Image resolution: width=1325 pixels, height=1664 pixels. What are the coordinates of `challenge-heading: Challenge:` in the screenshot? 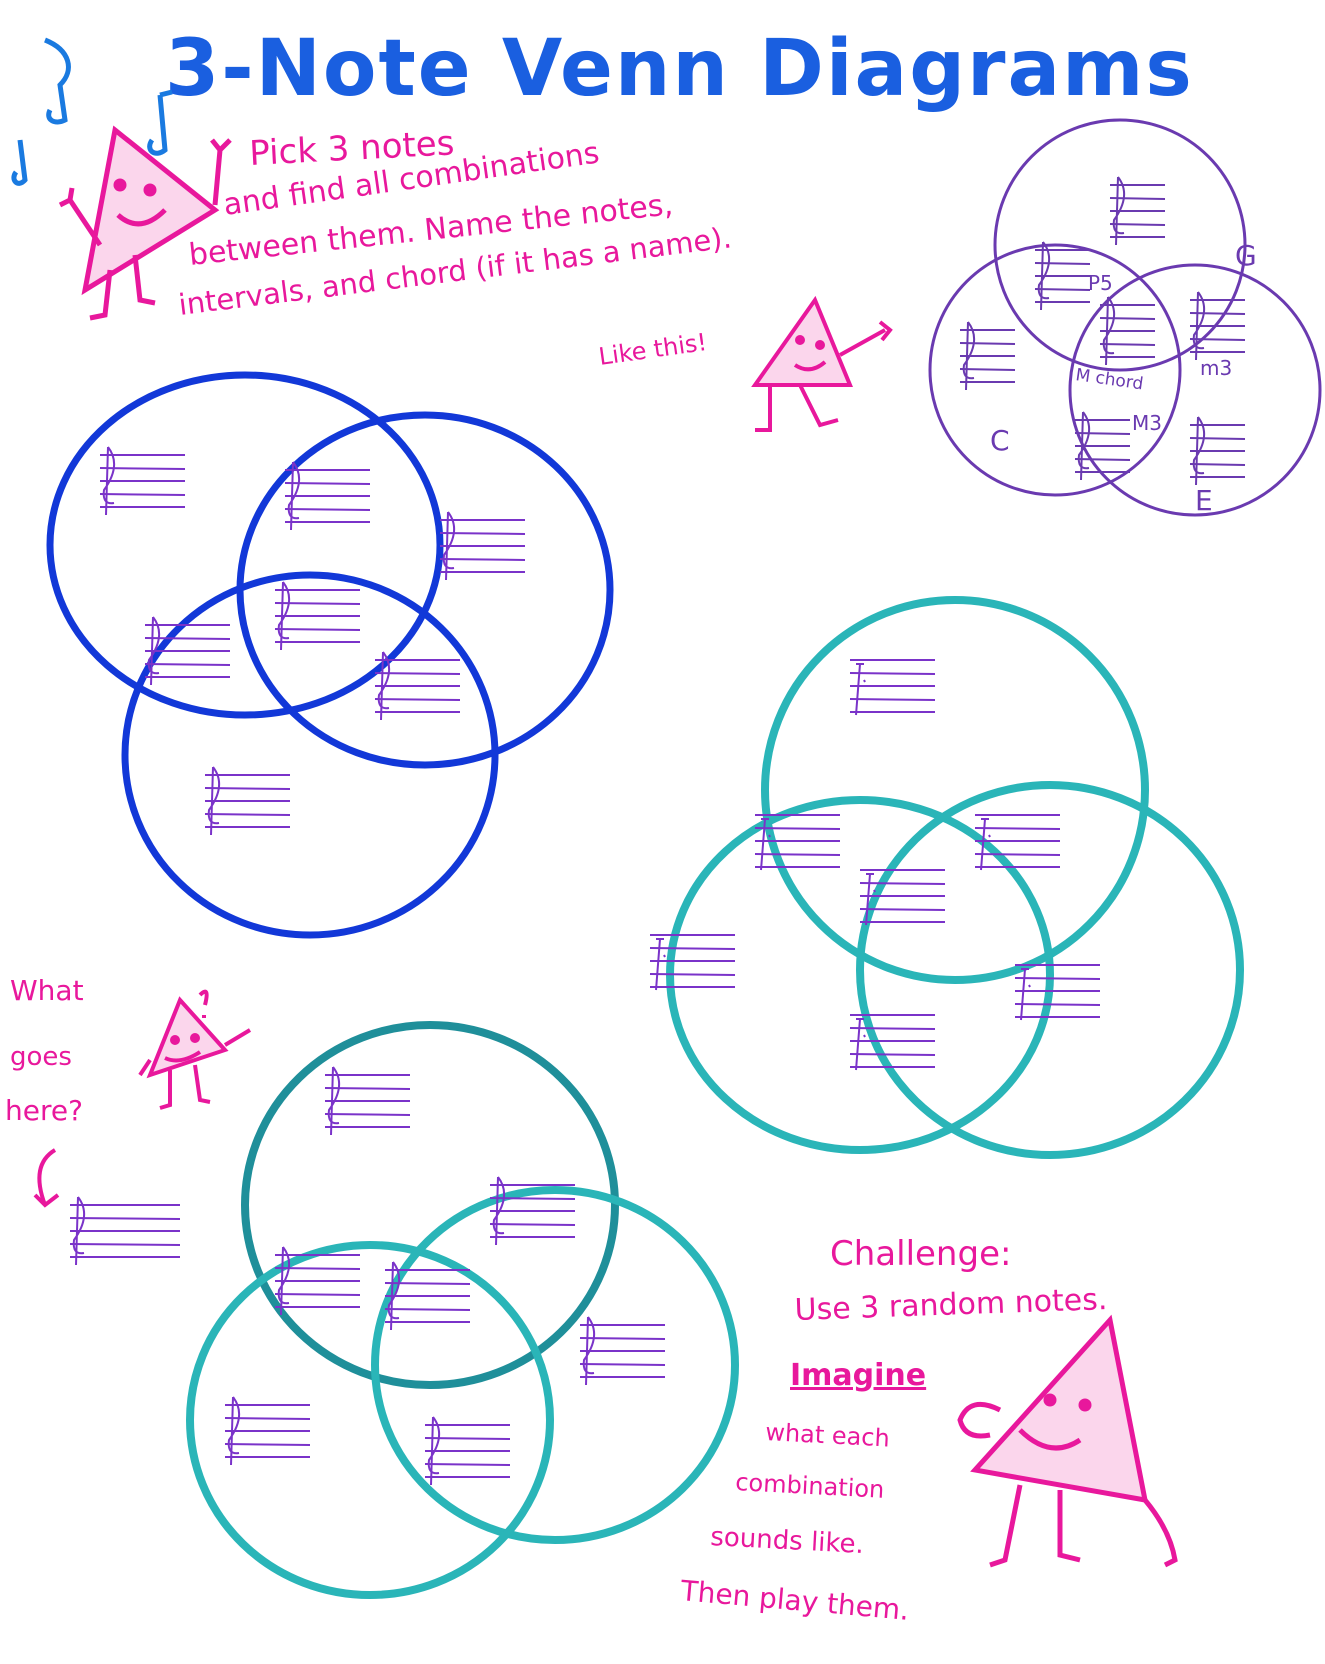 It's located at (920, 1254).